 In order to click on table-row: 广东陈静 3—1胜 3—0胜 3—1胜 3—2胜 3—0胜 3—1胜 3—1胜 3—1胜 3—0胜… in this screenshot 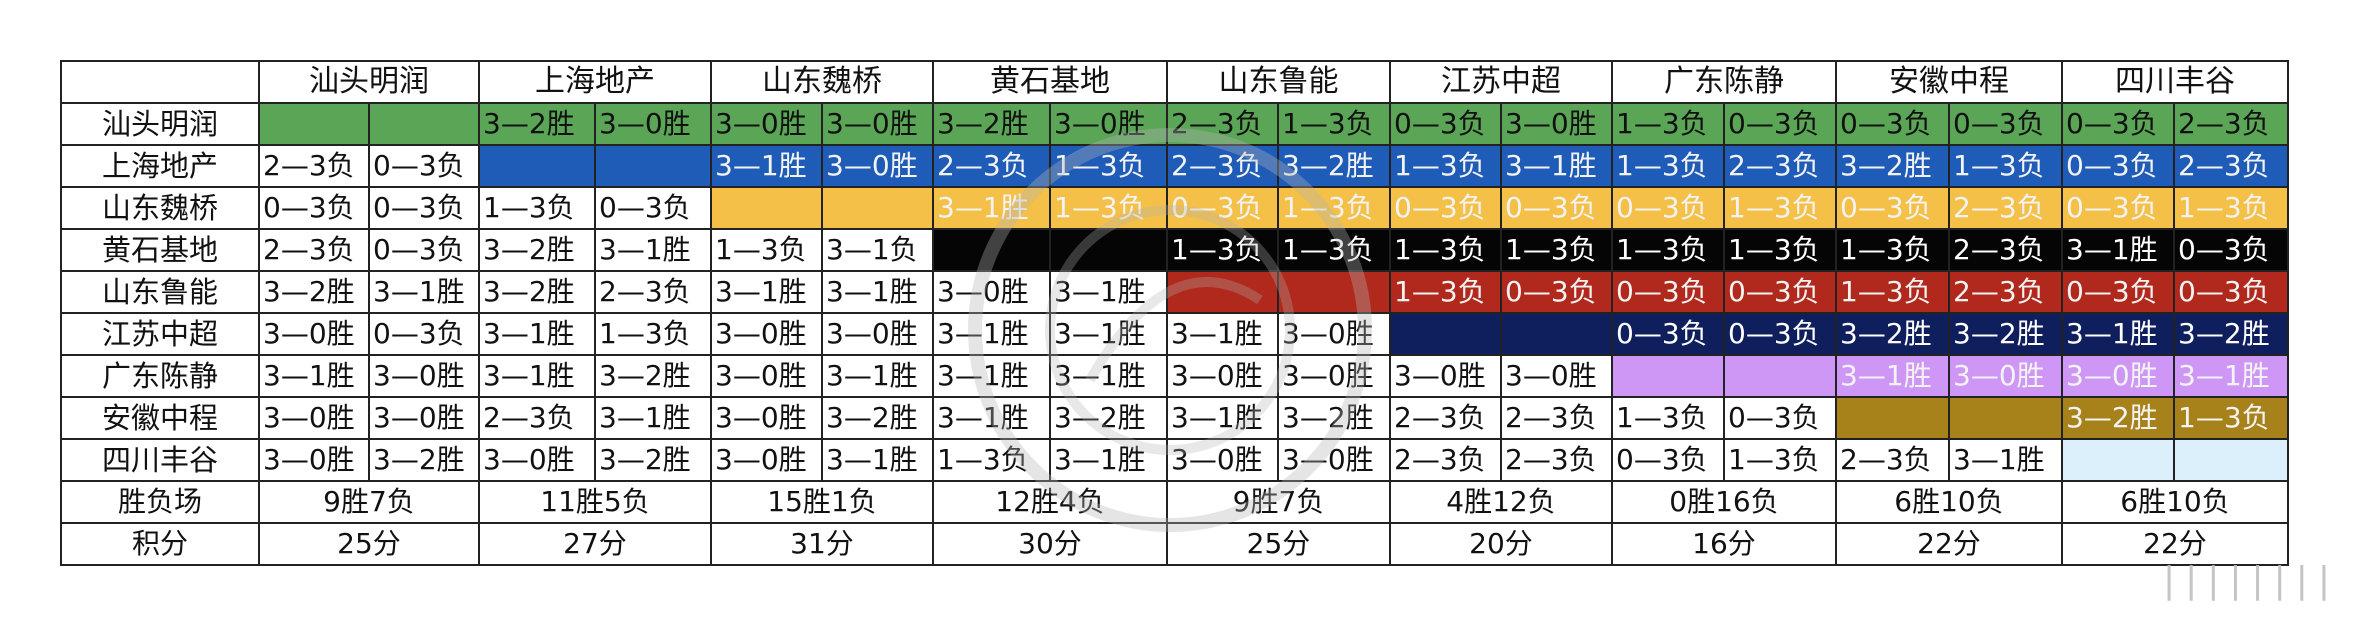, I will do `click(1174, 376)`.